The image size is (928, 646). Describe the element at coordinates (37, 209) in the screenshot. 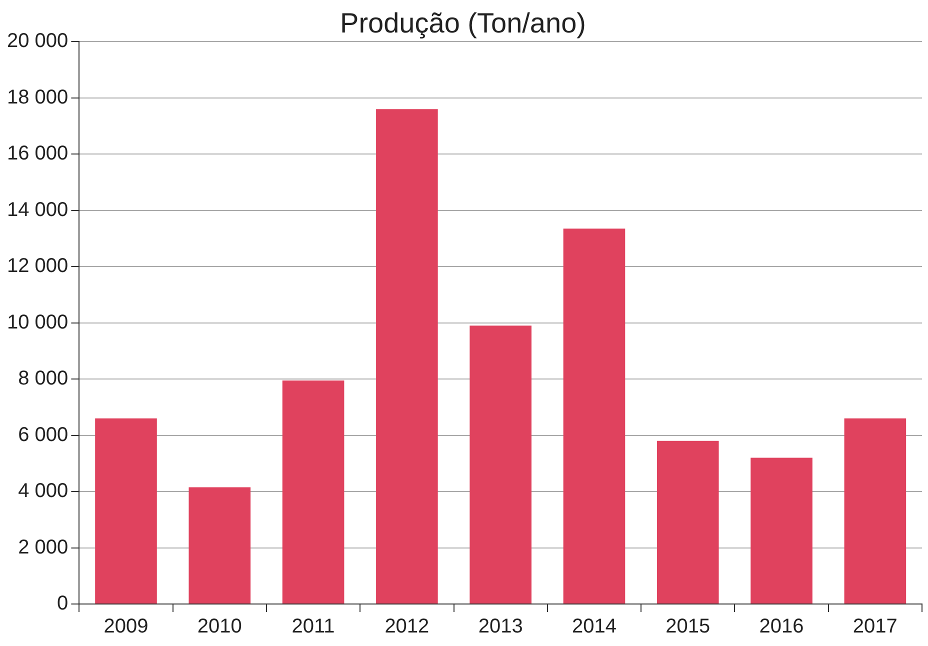

I see `y-tick-label: 14 000` at that location.